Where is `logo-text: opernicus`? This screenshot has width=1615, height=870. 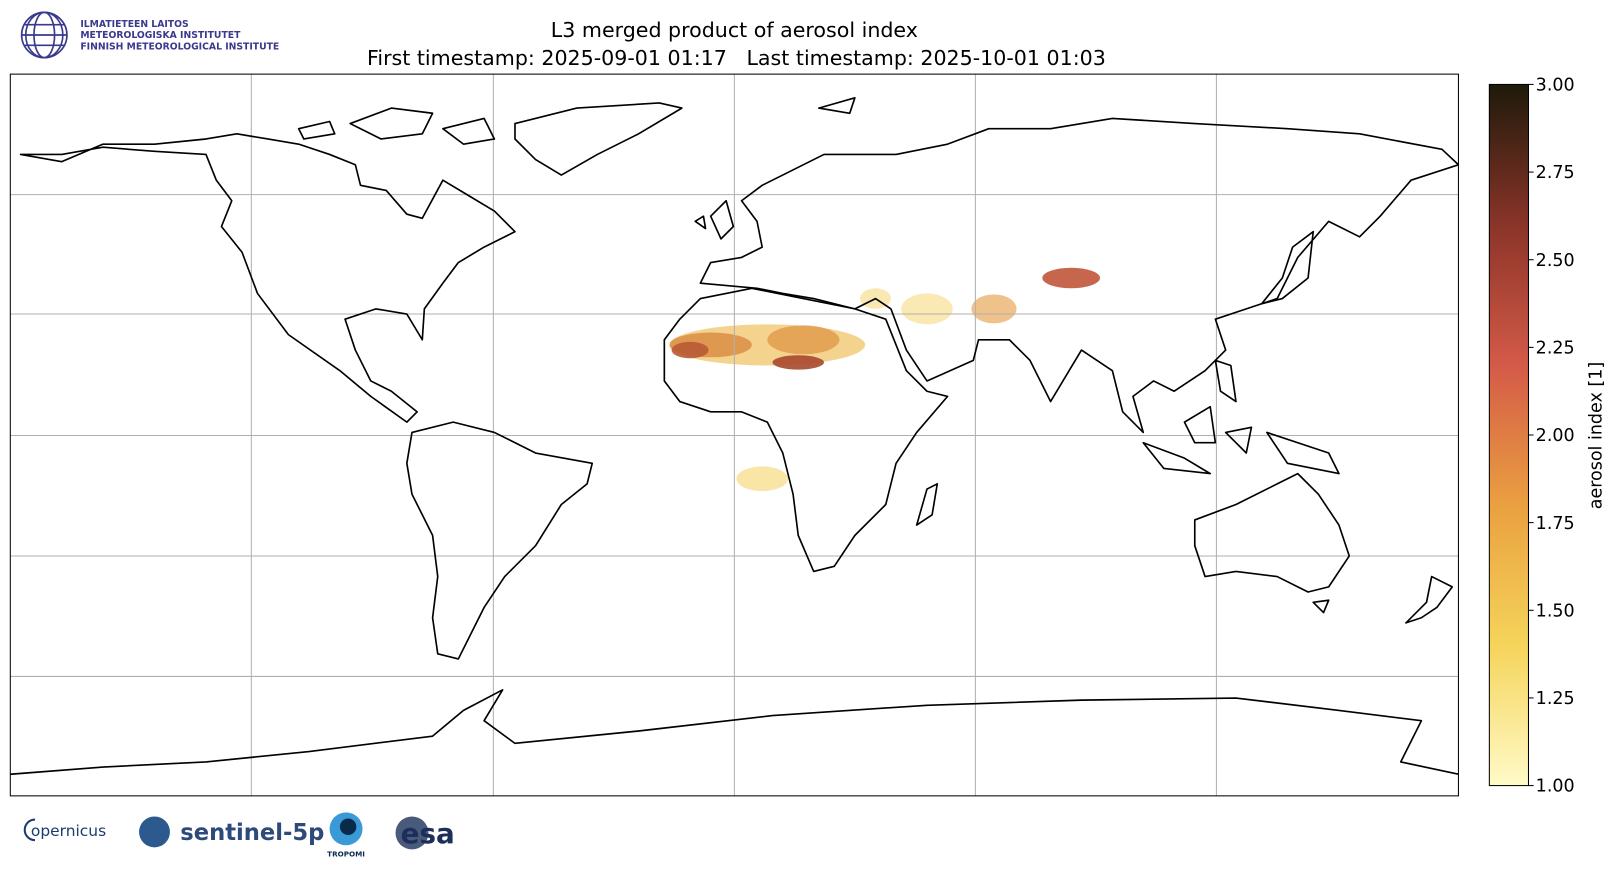
logo-text: opernicus is located at coordinates (68, 831).